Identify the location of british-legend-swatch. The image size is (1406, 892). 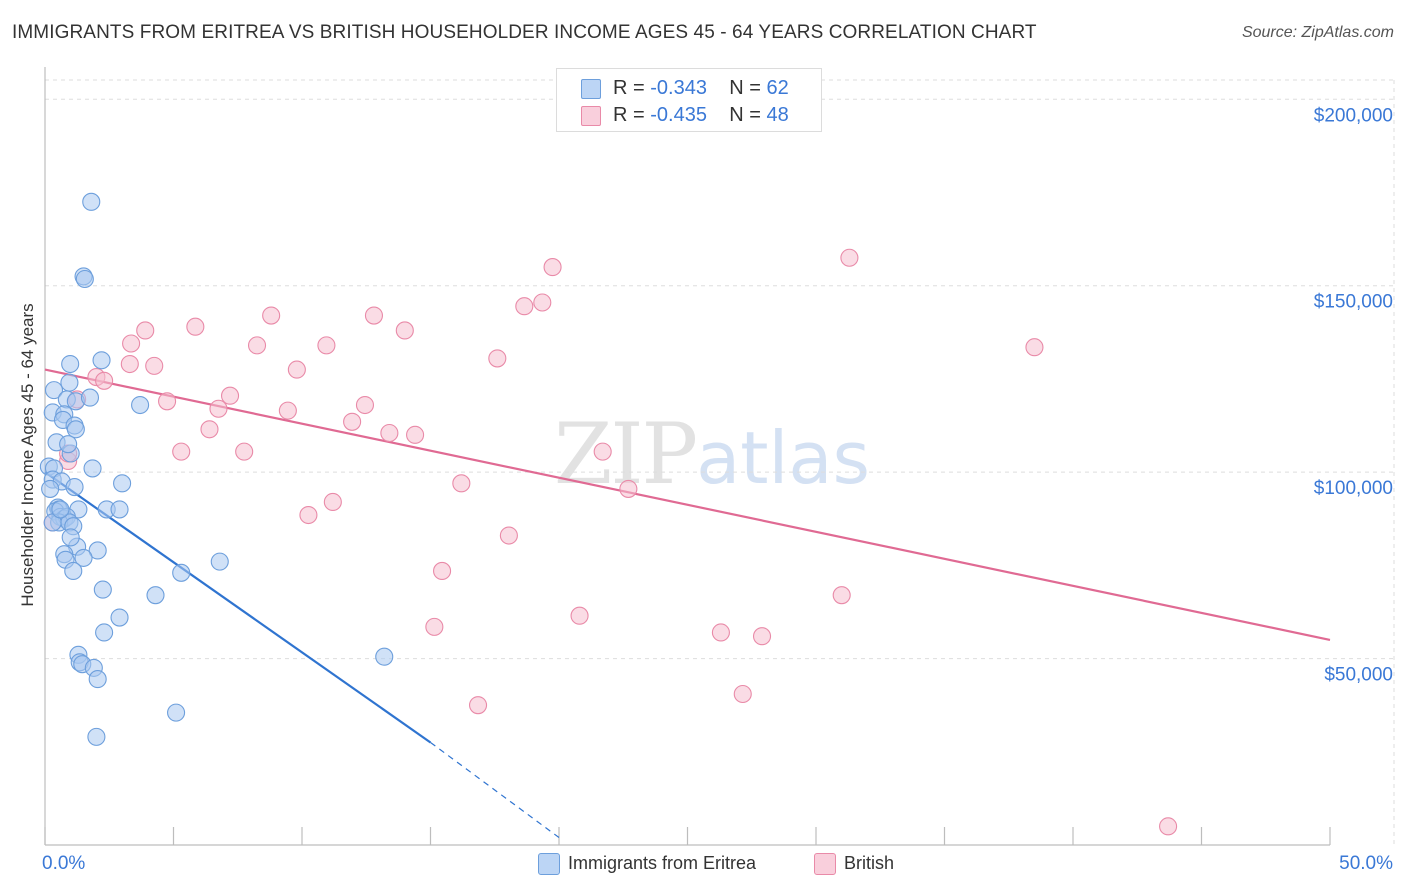
(825, 864).